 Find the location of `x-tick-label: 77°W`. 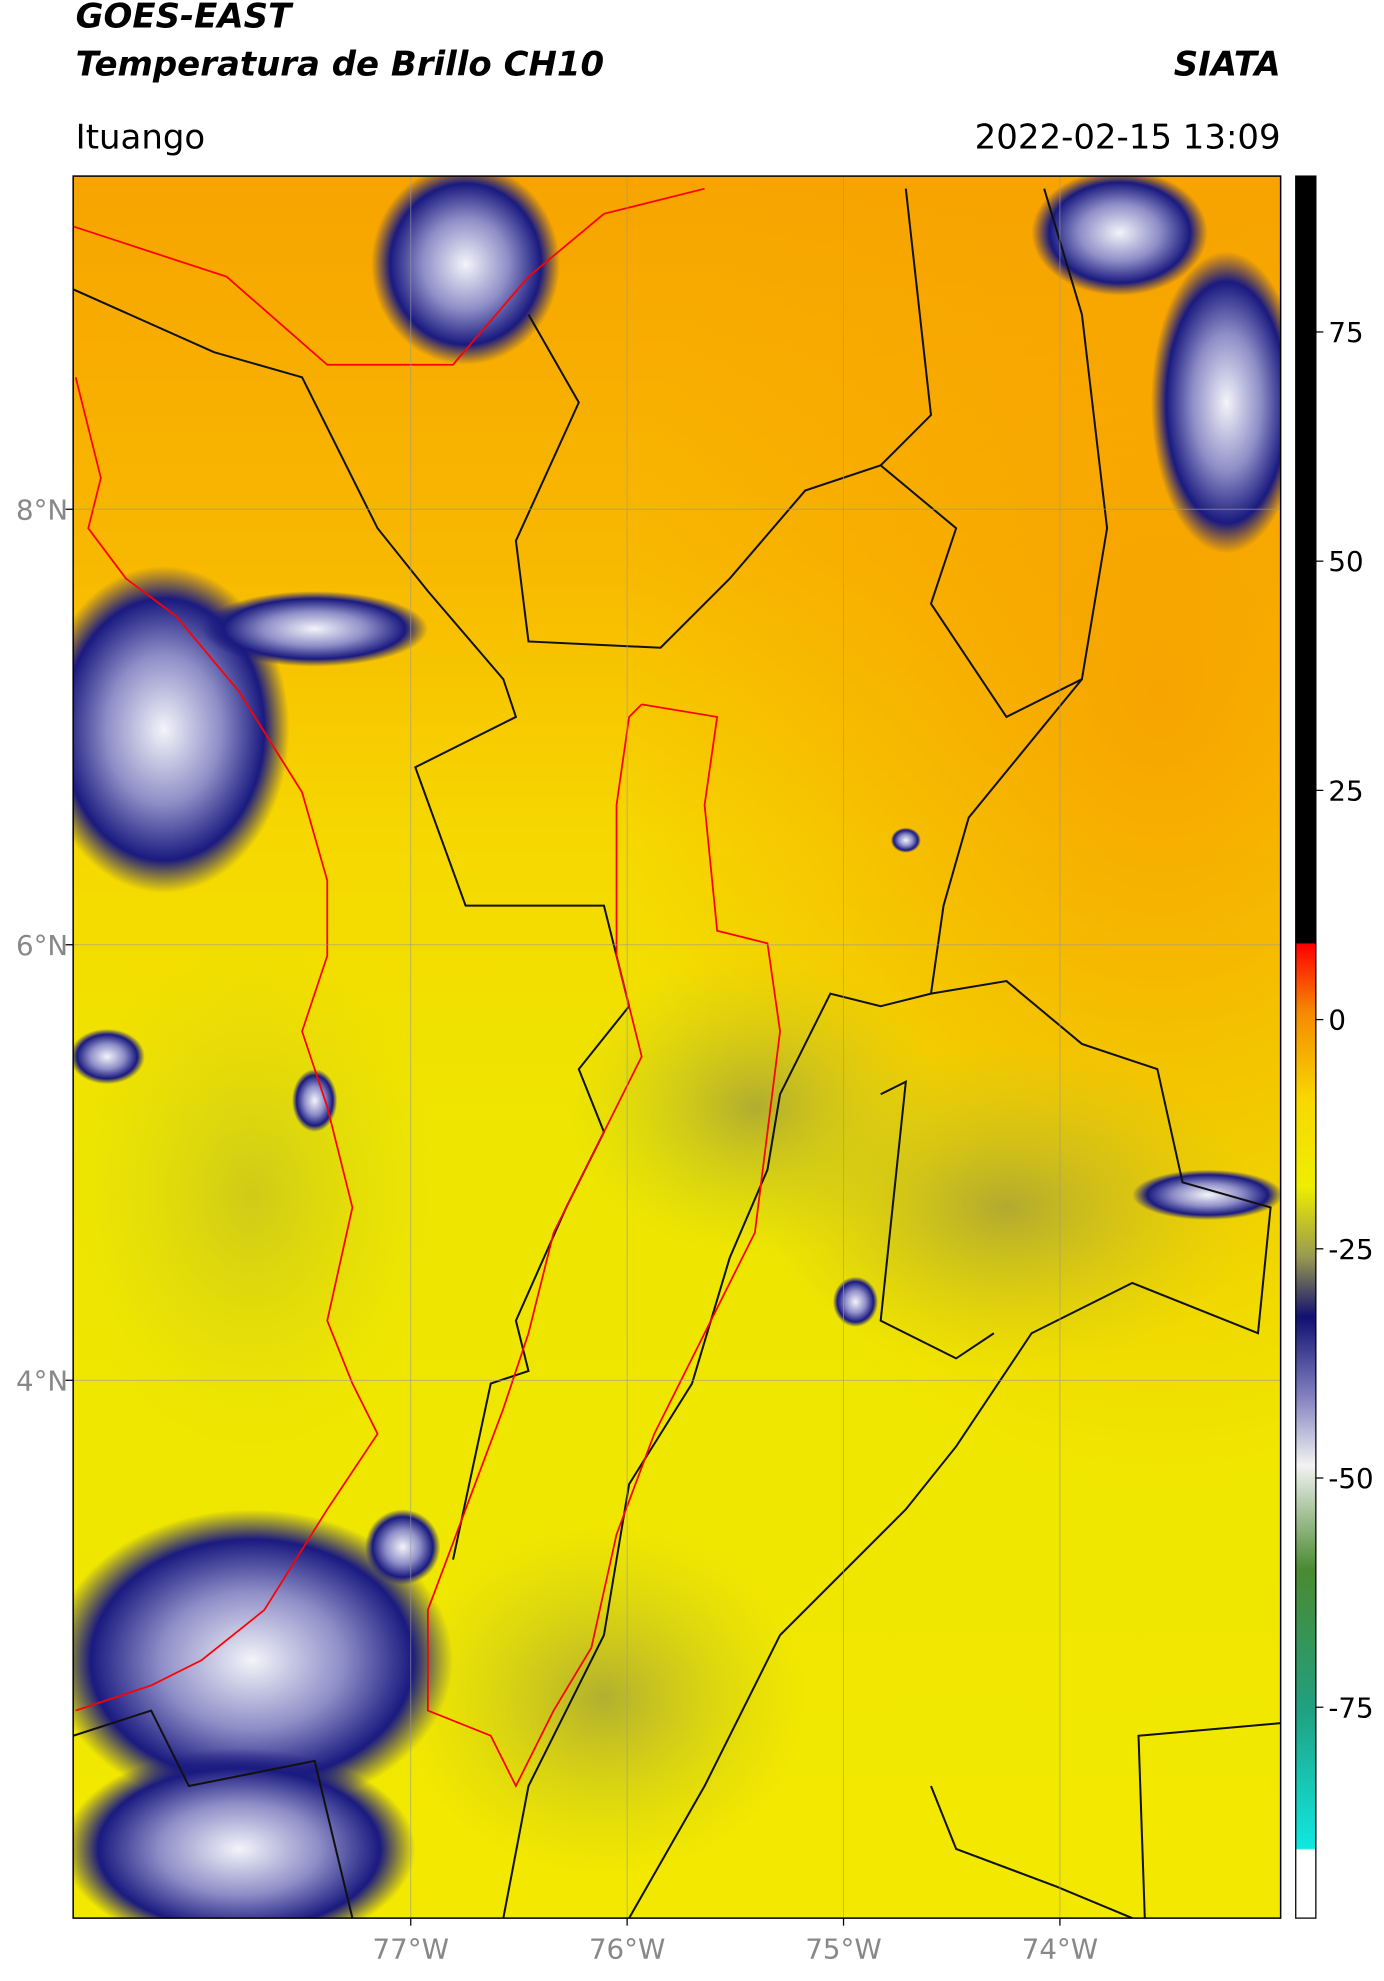

x-tick-label: 77°W is located at coordinates (411, 1948).